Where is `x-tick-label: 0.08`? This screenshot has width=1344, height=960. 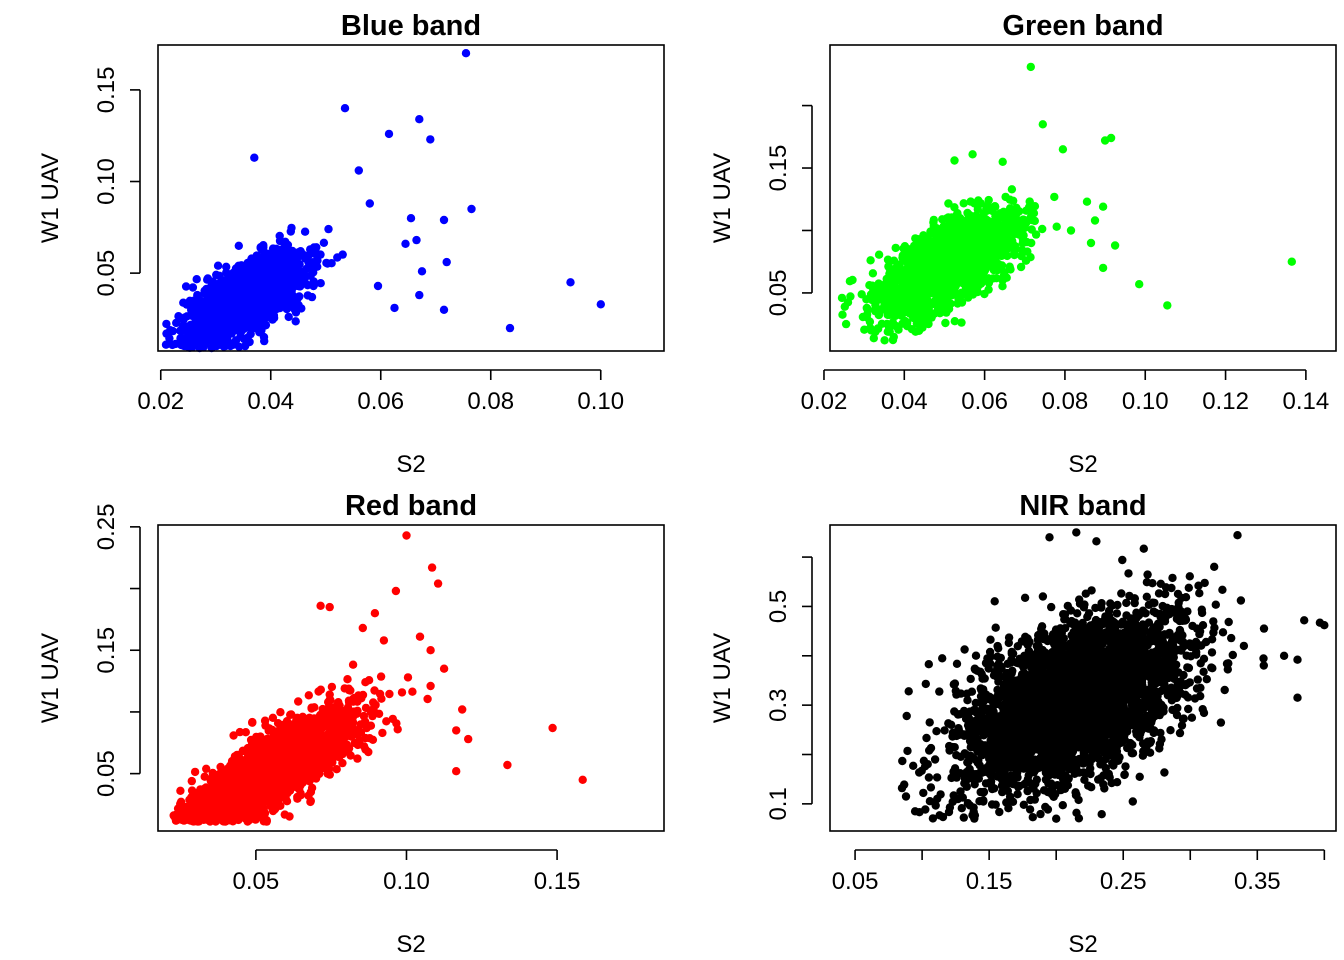 x-tick-label: 0.08 is located at coordinates (1065, 401).